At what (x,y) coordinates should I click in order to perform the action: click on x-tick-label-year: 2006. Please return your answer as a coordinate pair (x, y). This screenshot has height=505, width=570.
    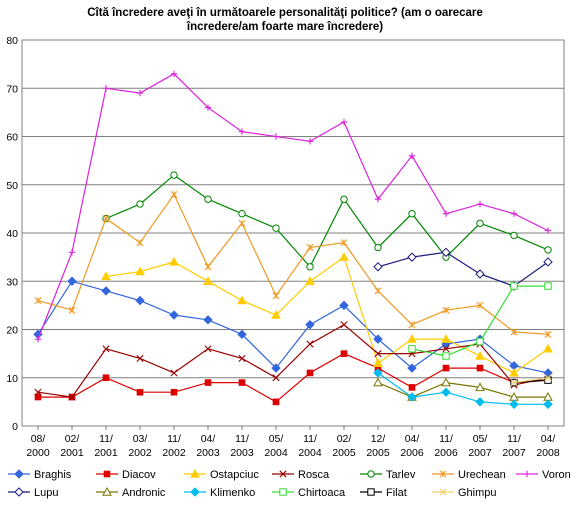
    Looking at the image, I should click on (446, 453).